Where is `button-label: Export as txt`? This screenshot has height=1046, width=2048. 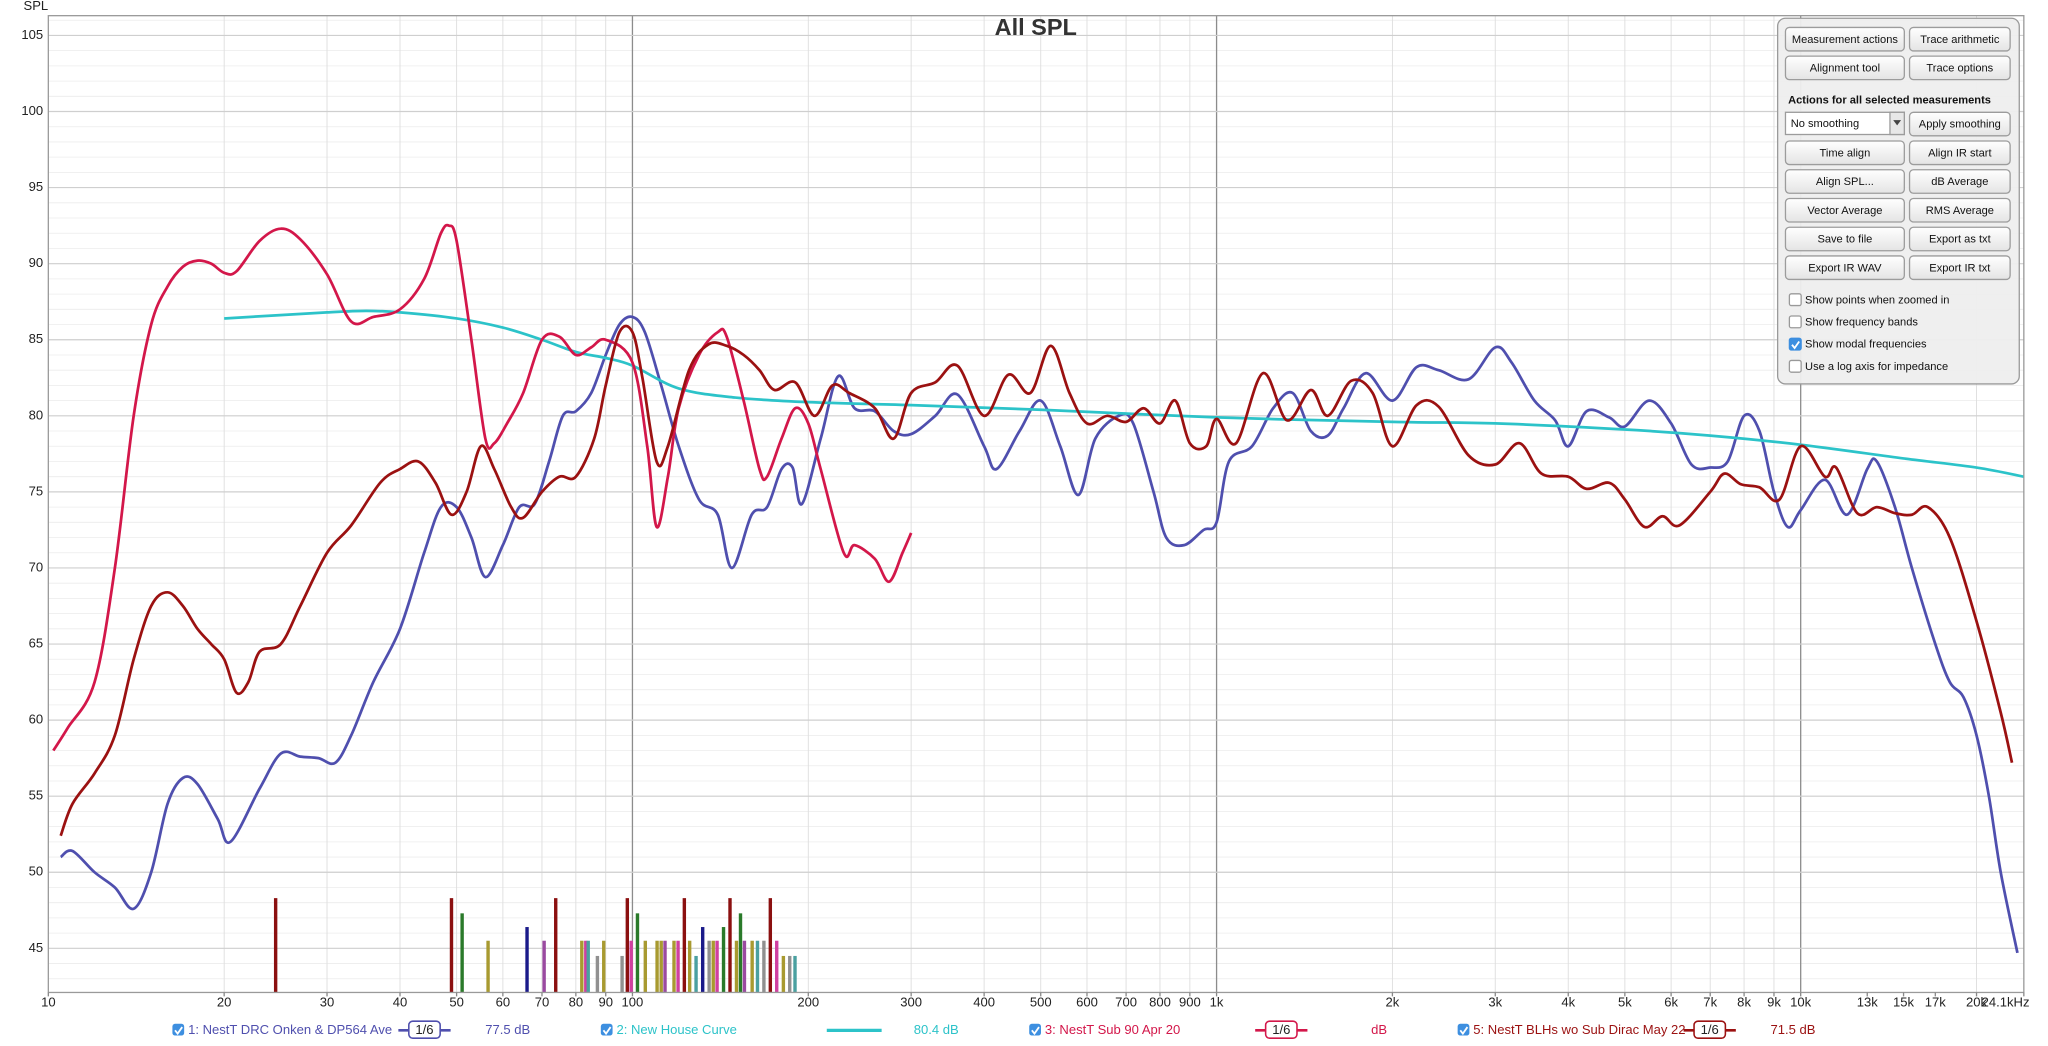
button-label: Export as txt is located at coordinates (1960, 240).